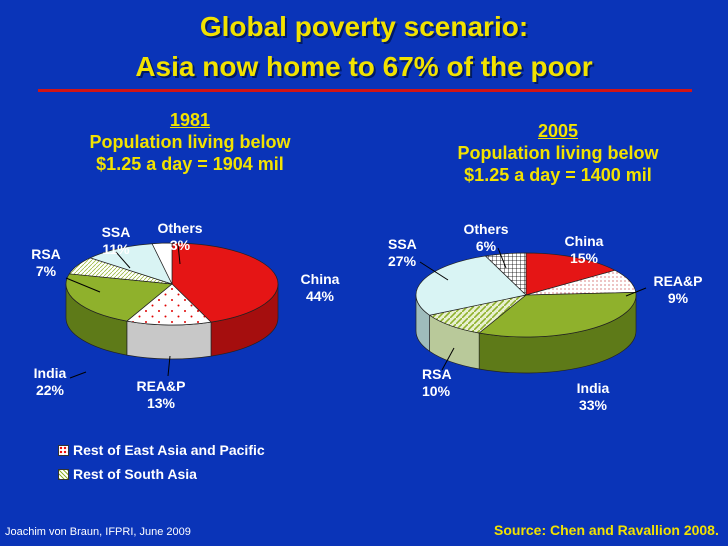 The height and width of the screenshot is (546, 728). I want to click on label-2005-rsa-name: RSA, so click(437, 374).